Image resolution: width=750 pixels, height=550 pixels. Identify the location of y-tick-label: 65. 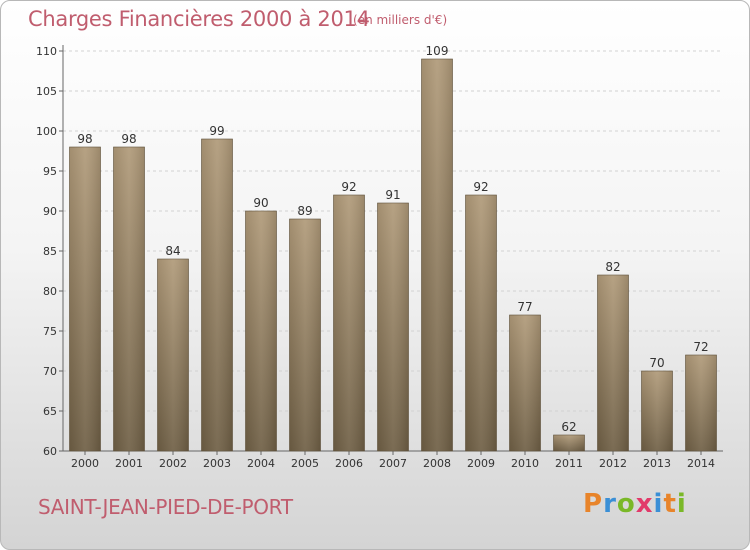
(50, 411).